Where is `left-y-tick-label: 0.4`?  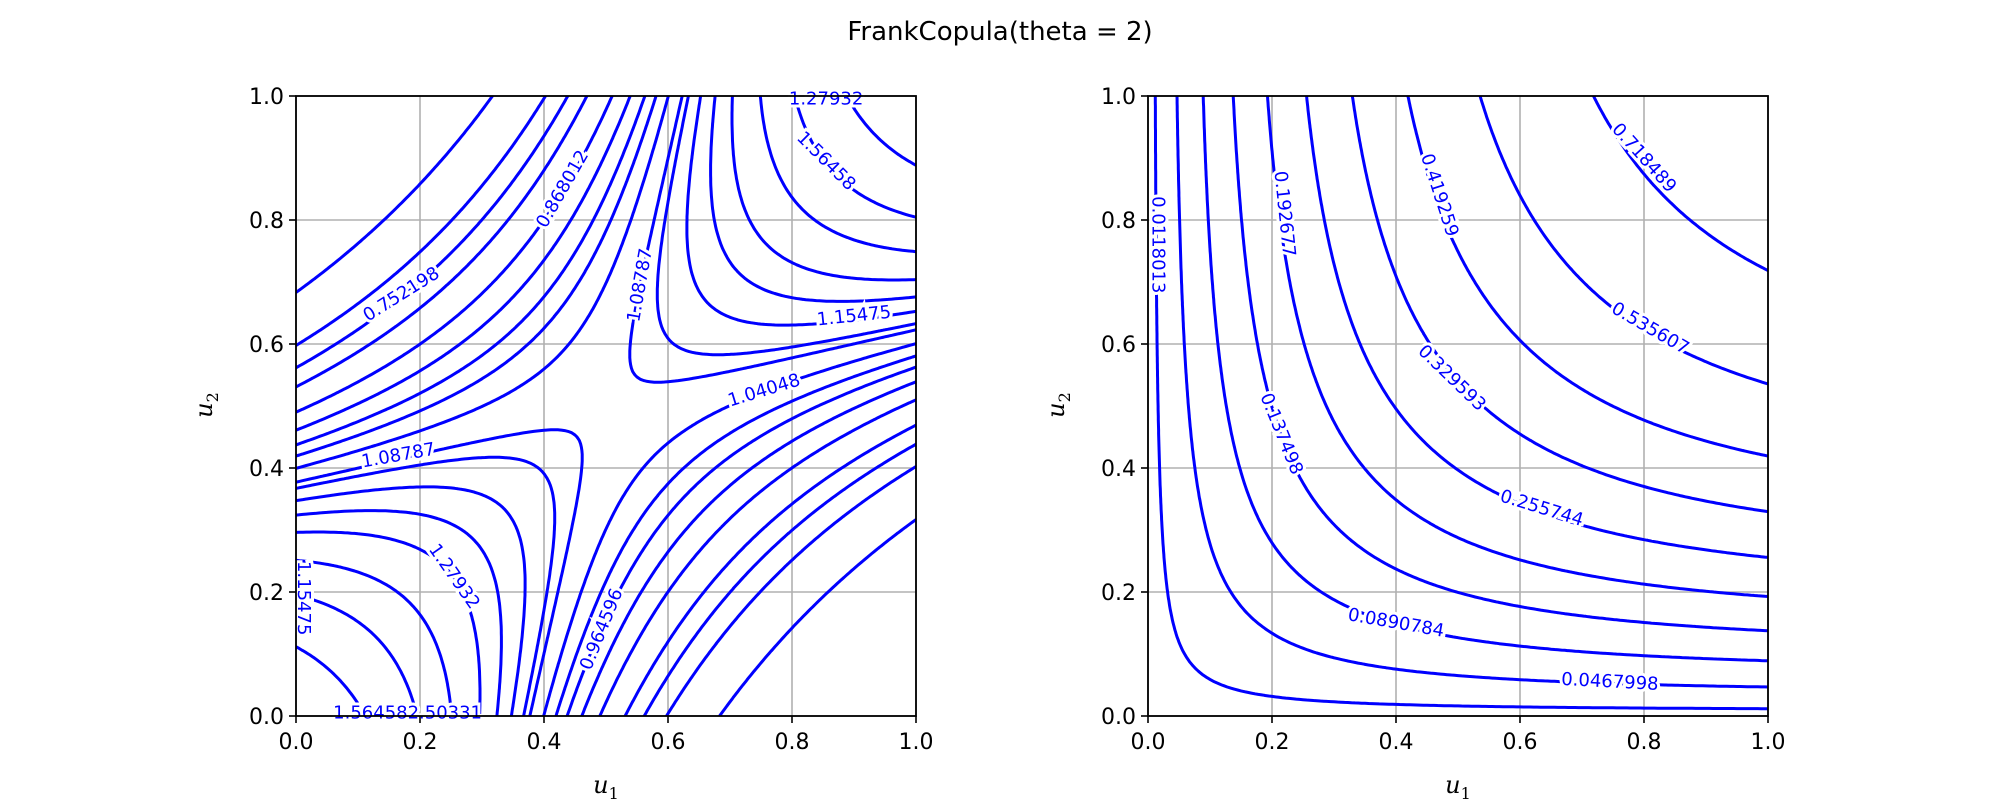
left-y-tick-label: 0.4 is located at coordinates (266, 469).